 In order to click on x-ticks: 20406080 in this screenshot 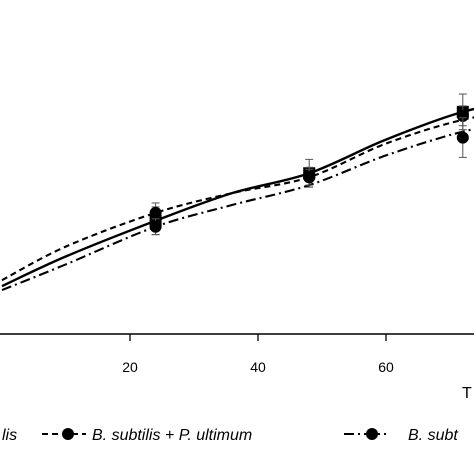, I will do `click(258, 354)`.